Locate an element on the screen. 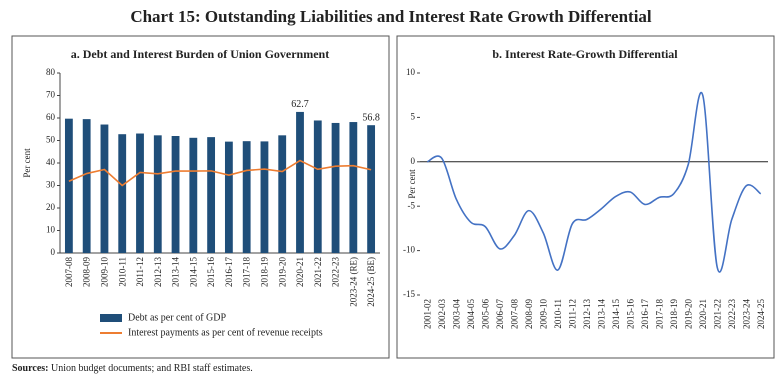  x-tick-label: 2023-24 is located at coordinates (746, 314).